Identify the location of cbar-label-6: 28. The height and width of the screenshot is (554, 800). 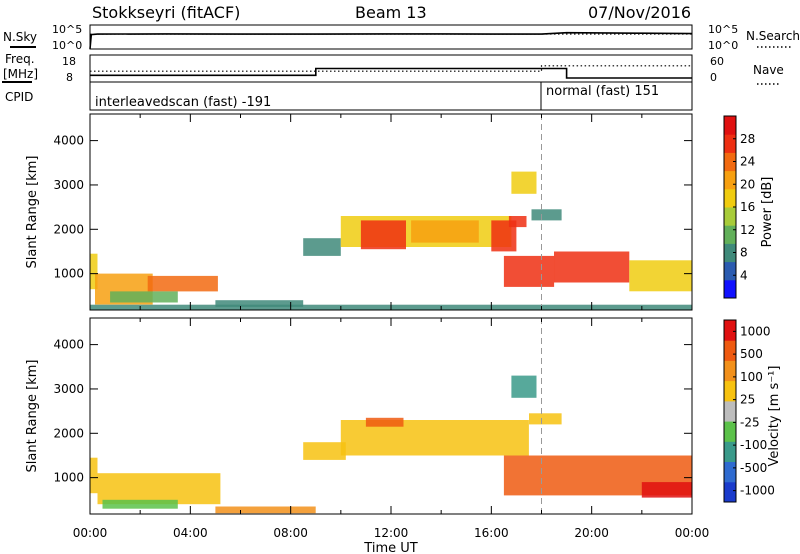
(747, 139).